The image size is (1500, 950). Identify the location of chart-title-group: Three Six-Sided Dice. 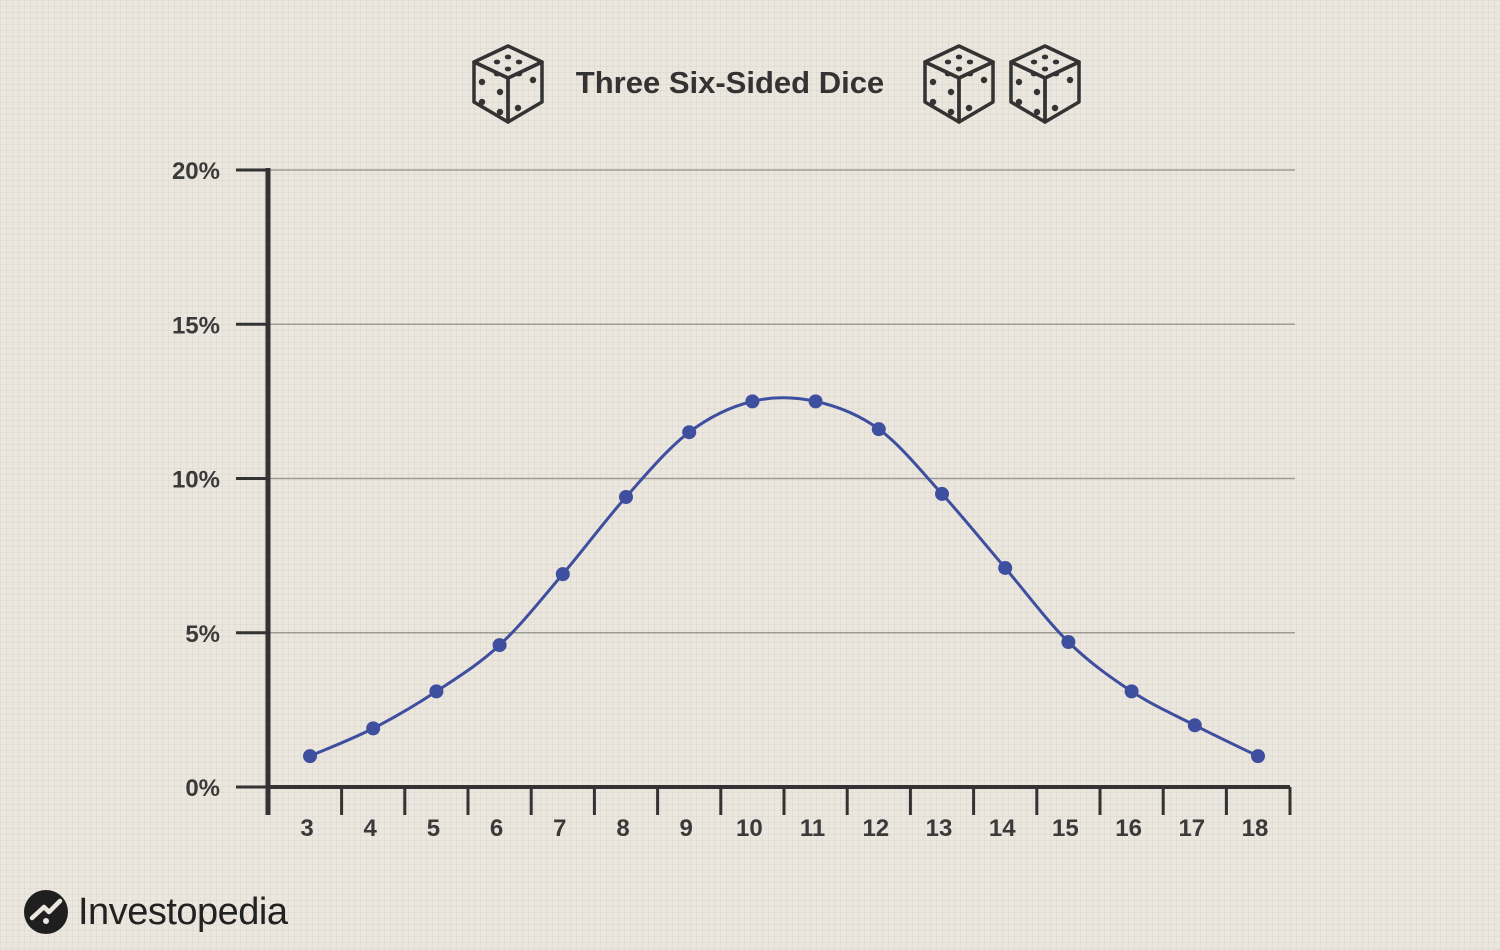
(776, 84).